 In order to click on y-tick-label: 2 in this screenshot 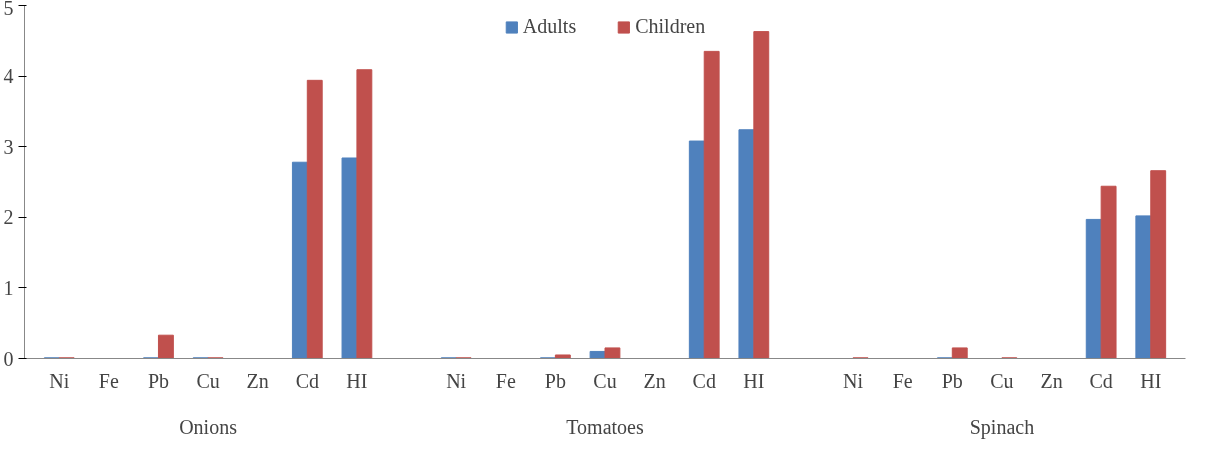, I will do `click(8, 217)`.